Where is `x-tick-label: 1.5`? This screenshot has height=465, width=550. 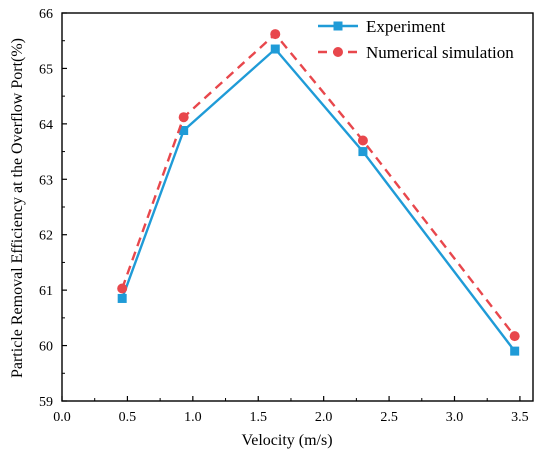 x-tick-label: 1.5 is located at coordinates (259, 417).